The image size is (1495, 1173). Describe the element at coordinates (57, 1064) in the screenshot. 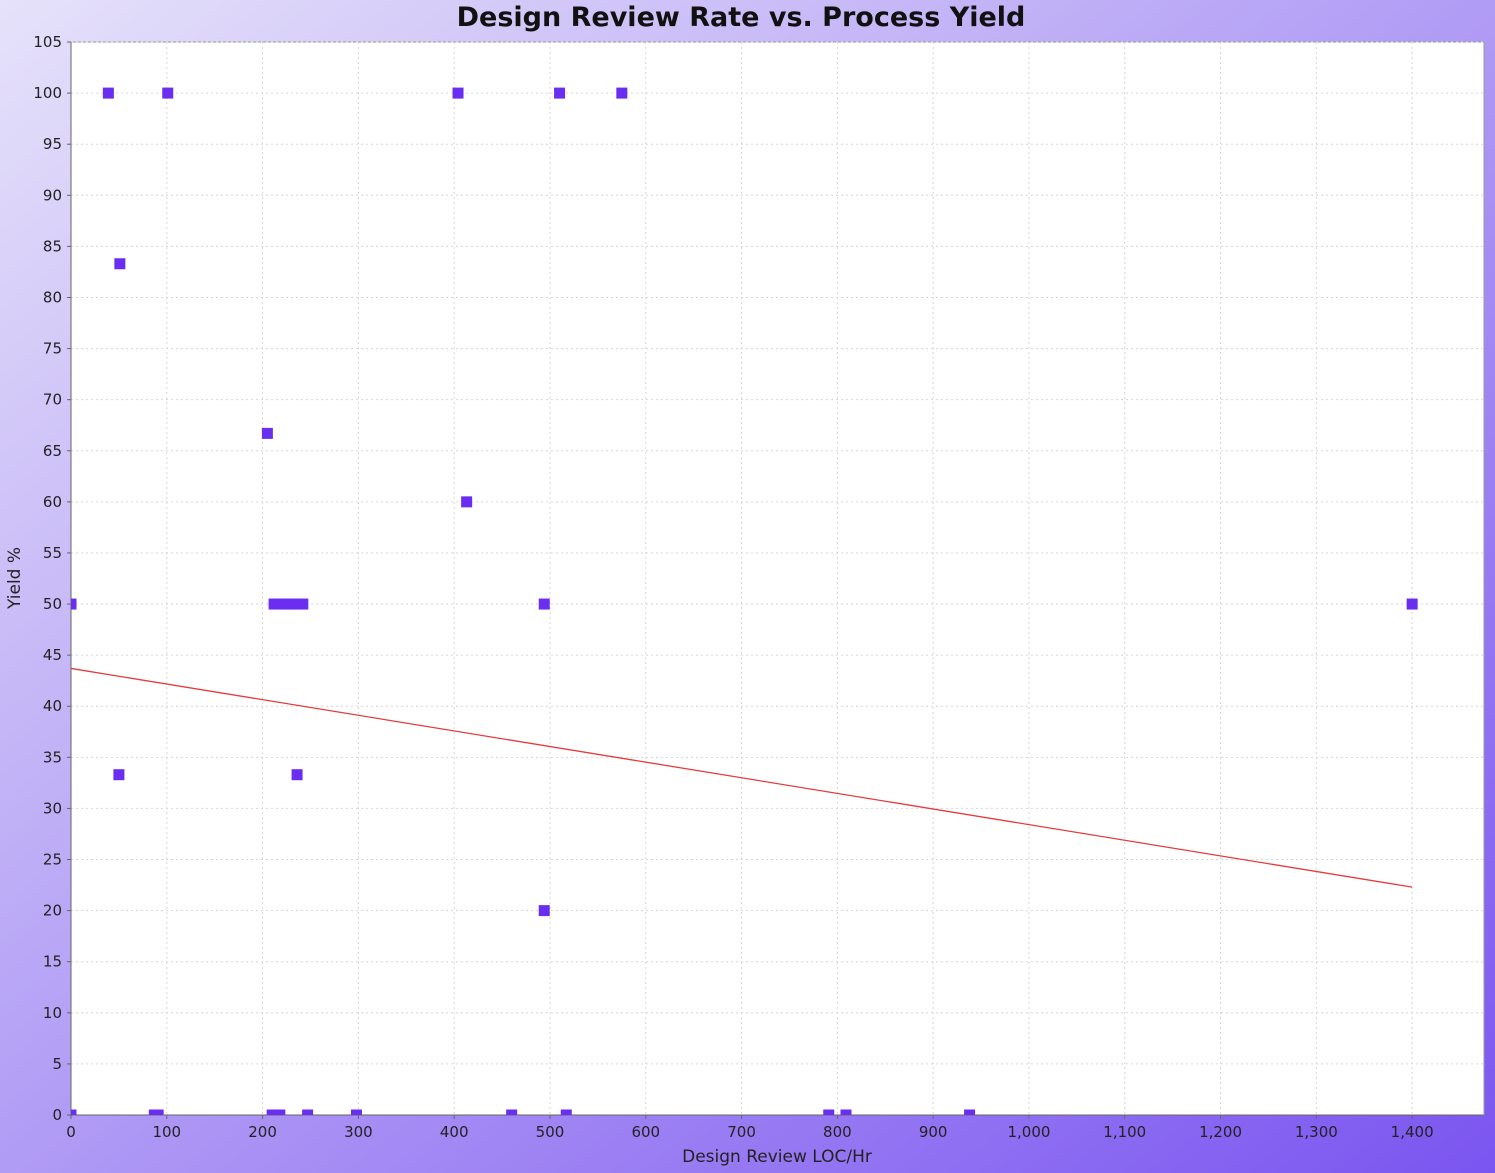

I see `y-tick-label: 5` at that location.